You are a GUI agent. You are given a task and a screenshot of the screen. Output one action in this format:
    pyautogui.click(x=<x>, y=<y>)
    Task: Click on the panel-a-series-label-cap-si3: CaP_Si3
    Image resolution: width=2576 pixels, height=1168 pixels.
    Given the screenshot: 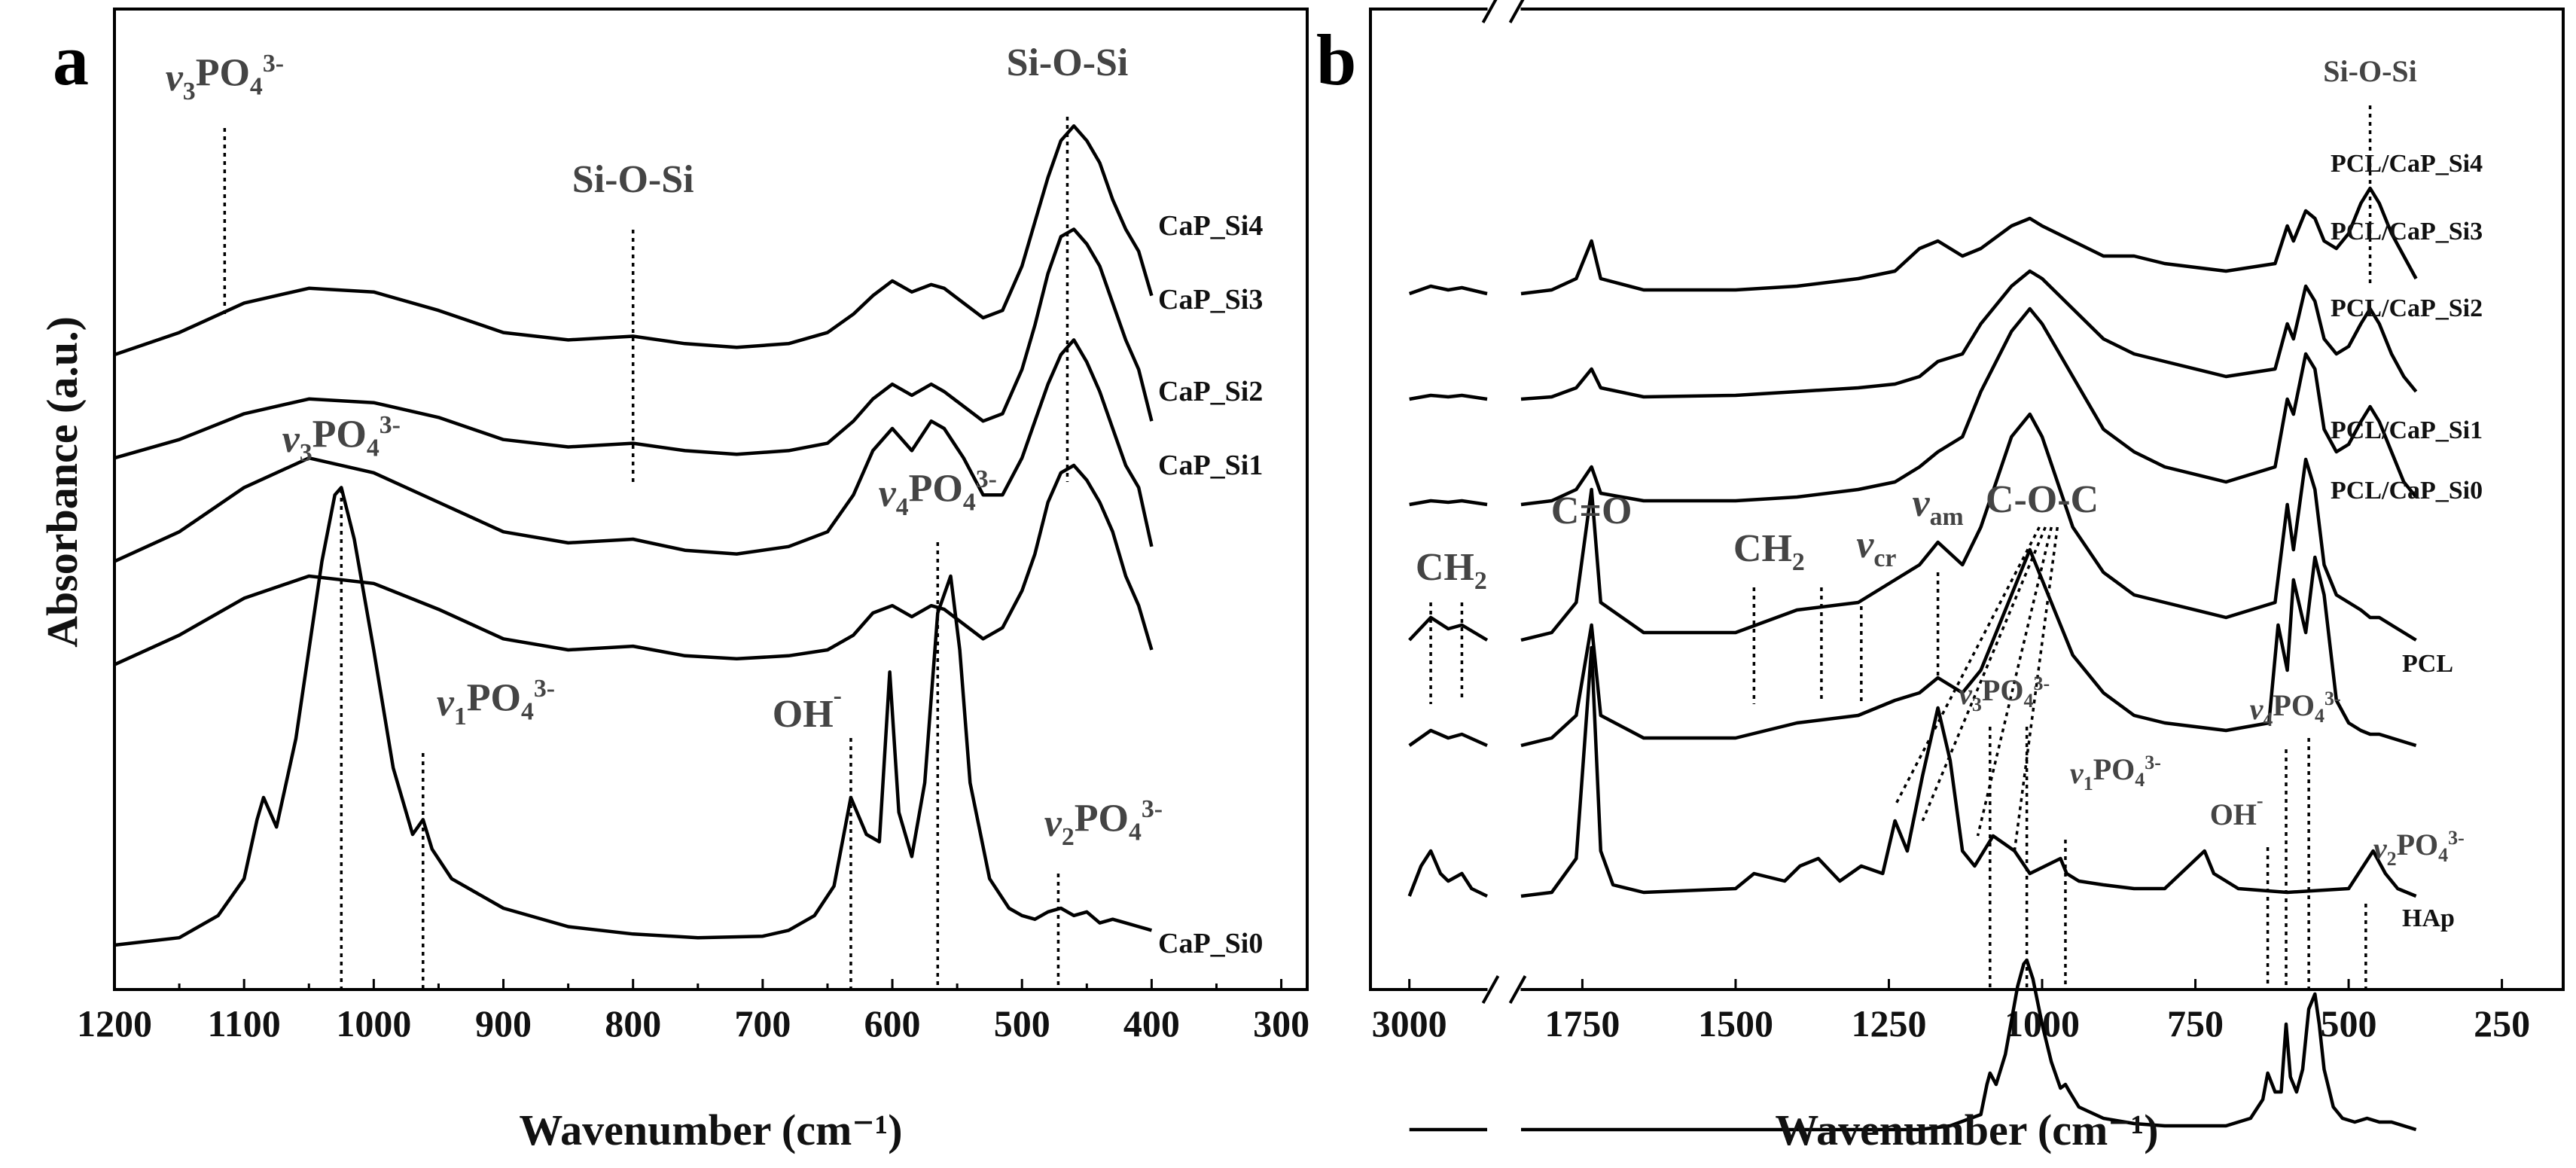 What is the action you would take?
    pyautogui.click(x=1210, y=300)
    